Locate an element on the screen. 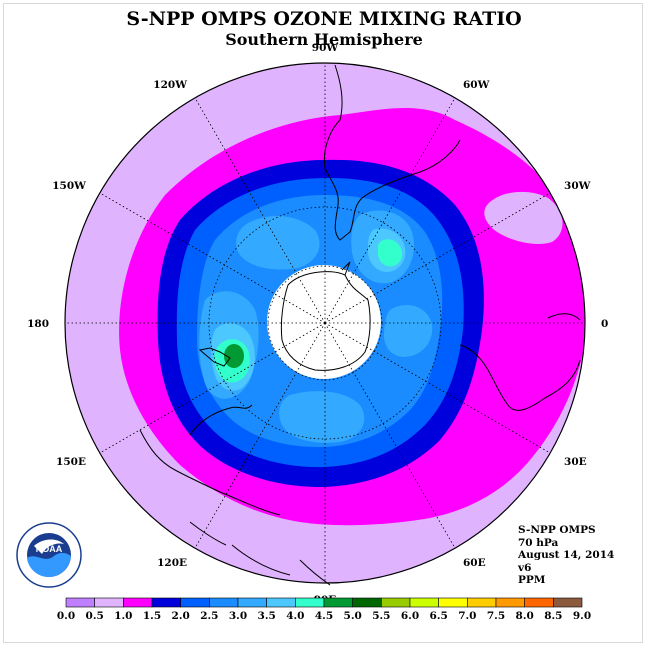 The height and width of the screenshot is (648, 648). colorbar-tick-label: 4.5 is located at coordinates (324, 616).